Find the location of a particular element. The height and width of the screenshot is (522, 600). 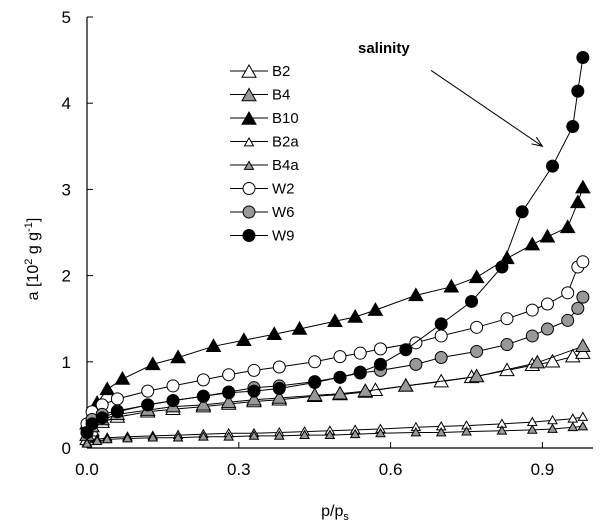

y-tick-label: 0 is located at coordinates (66, 448).